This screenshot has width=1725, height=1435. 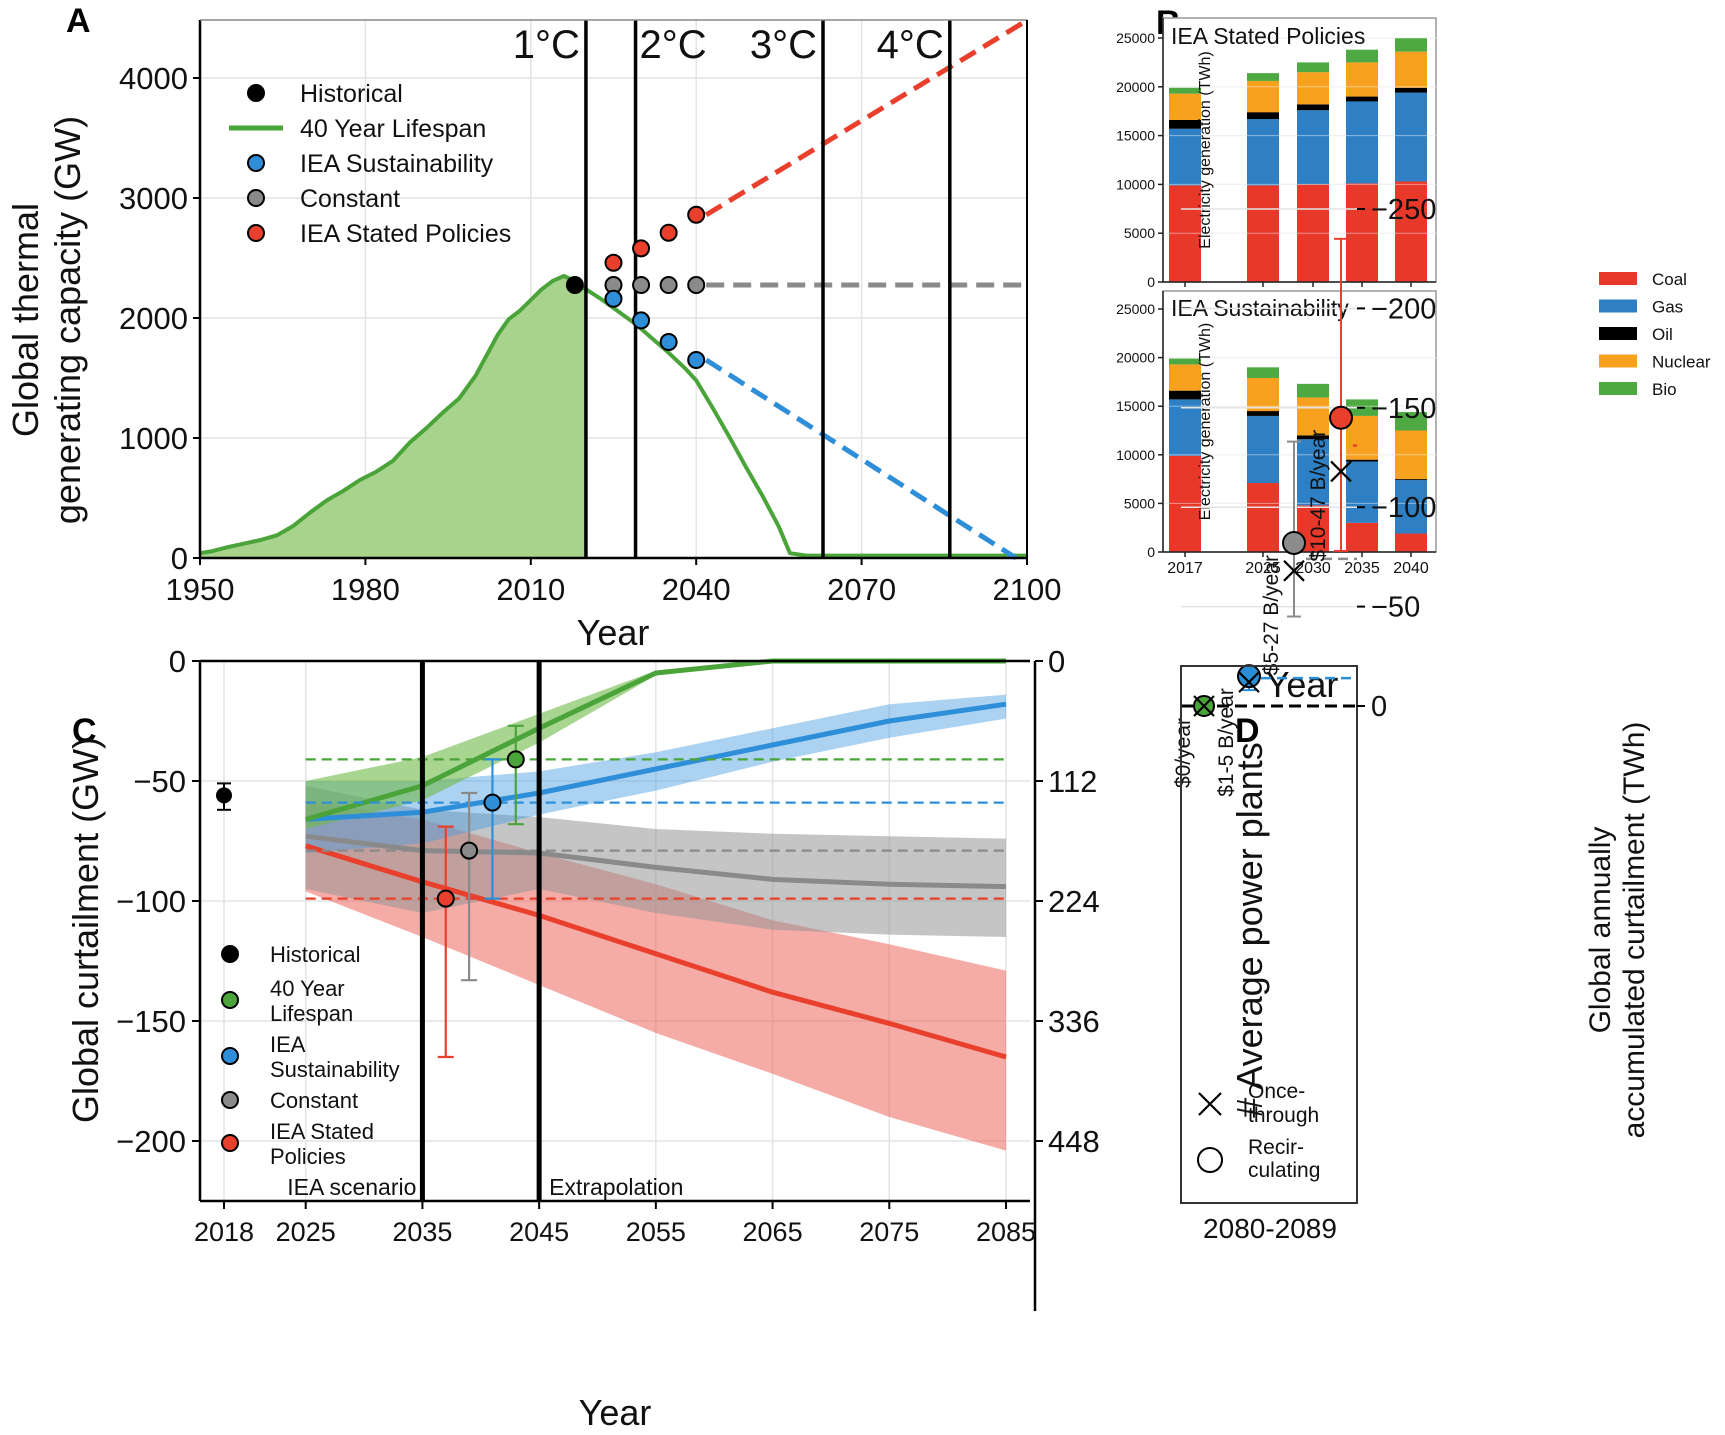 What do you see at coordinates (773, 1232) in the screenshot?
I see `x-tick-label: 2065` at bounding box center [773, 1232].